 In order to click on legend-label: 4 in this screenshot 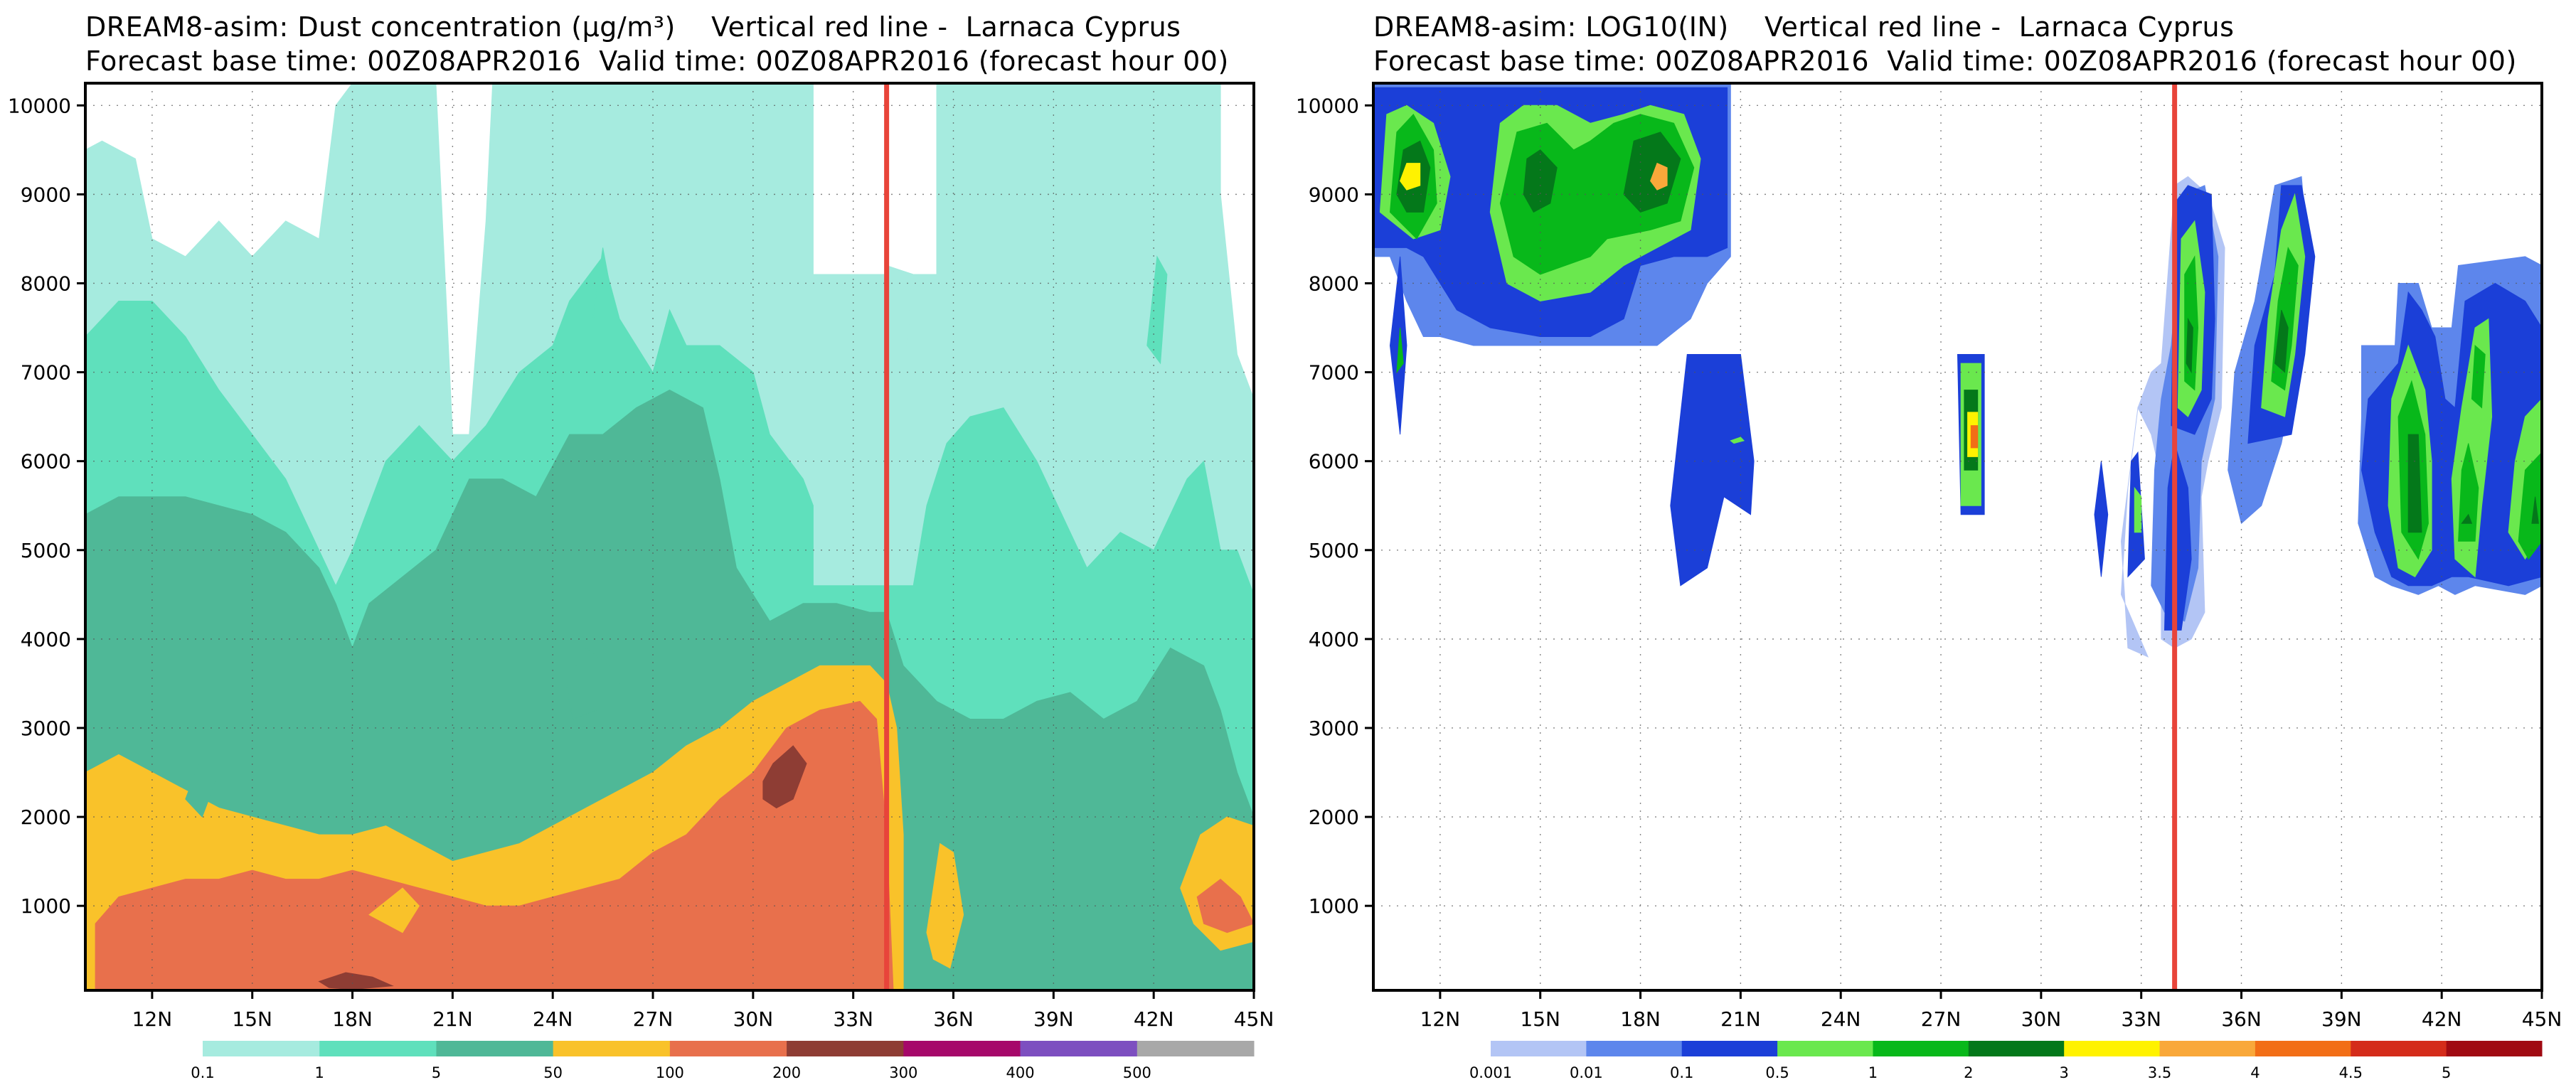, I will do `click(2255, 1072)`.